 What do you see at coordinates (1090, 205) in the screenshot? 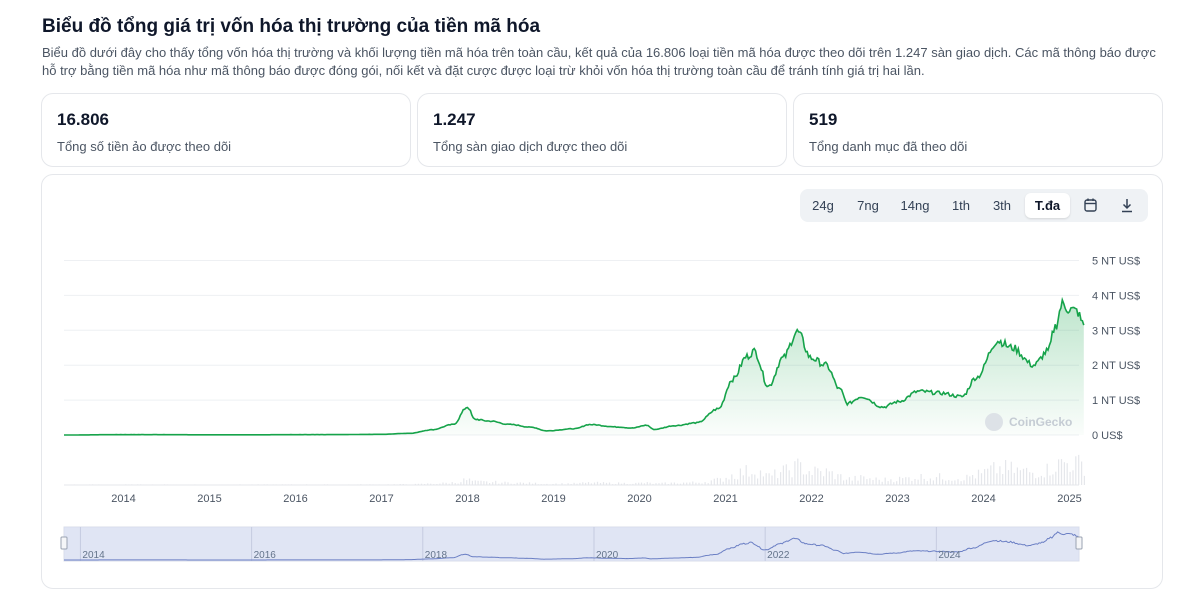
I see `calendar-button` at bounding box center [1090, 205].